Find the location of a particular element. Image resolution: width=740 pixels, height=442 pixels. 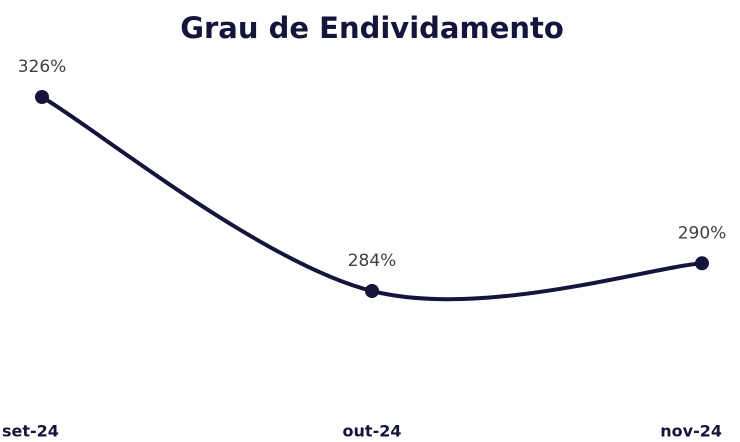

x-tick-label: out-24 is located at coordinates (372, 431).